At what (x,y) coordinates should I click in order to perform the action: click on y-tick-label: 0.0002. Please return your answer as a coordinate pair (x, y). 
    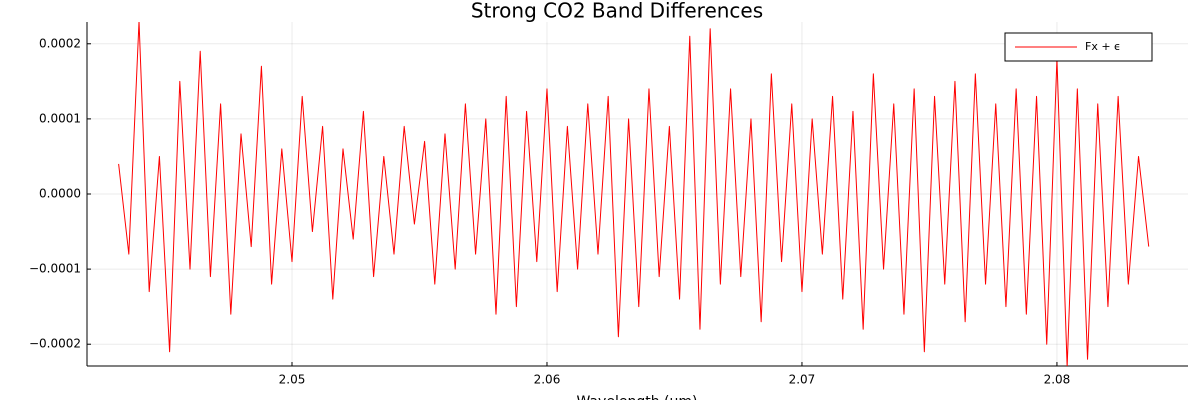
    Looking at the image, I should click on (60, 43).